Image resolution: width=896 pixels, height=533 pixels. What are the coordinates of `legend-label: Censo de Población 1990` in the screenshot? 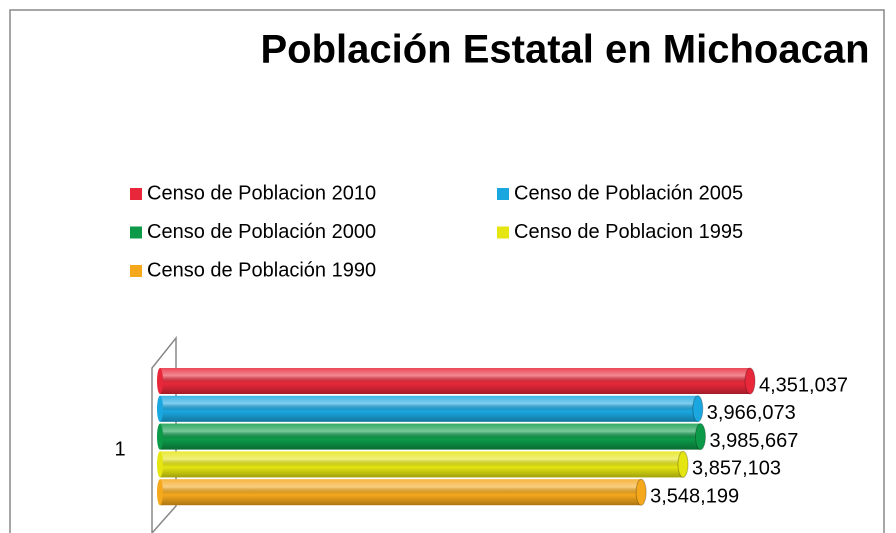 It's located at (261, 270).